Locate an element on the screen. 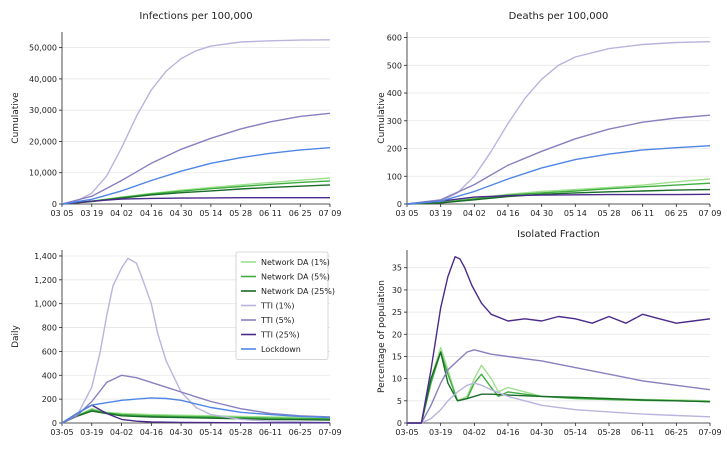  y-tick-label: 5 is located at coordinates (399, 401).